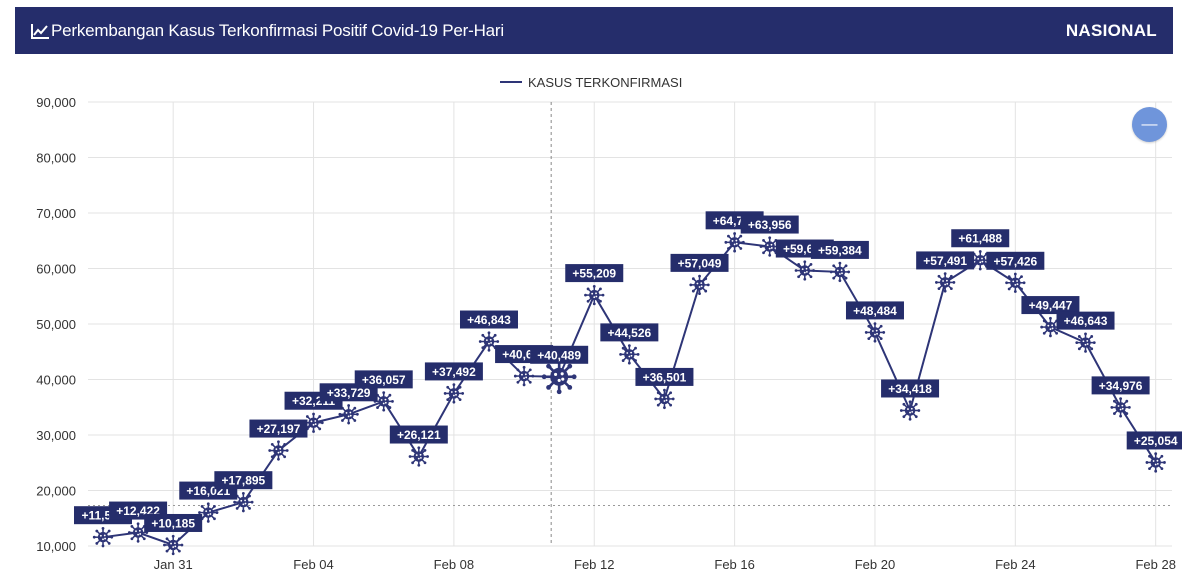  Describe the element at coordinates (56, 380) in the screenshot. I see `y-tick-label: 40,000` at that location.